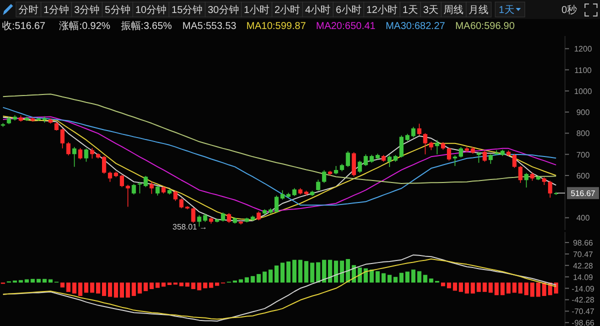 The image size is (600, 326). I want to click on y-tick-label: 400, so click(583, 218).